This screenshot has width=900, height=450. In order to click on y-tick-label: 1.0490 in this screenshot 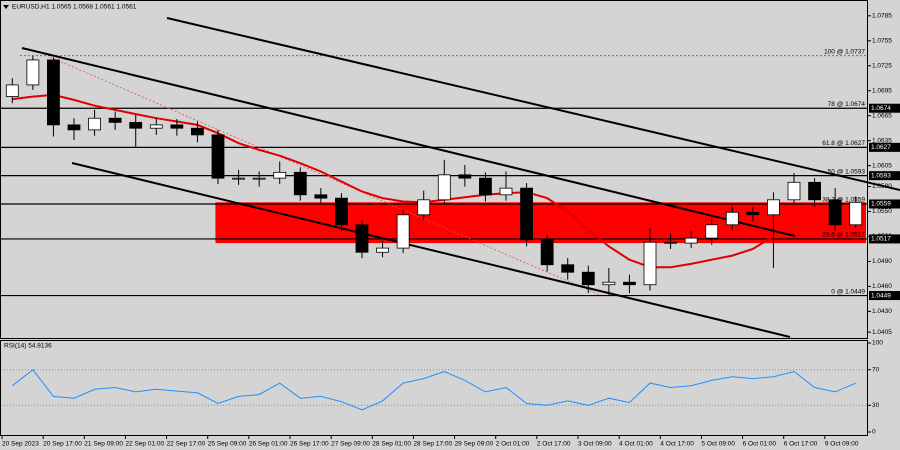, I will do `click(882, 261)`.